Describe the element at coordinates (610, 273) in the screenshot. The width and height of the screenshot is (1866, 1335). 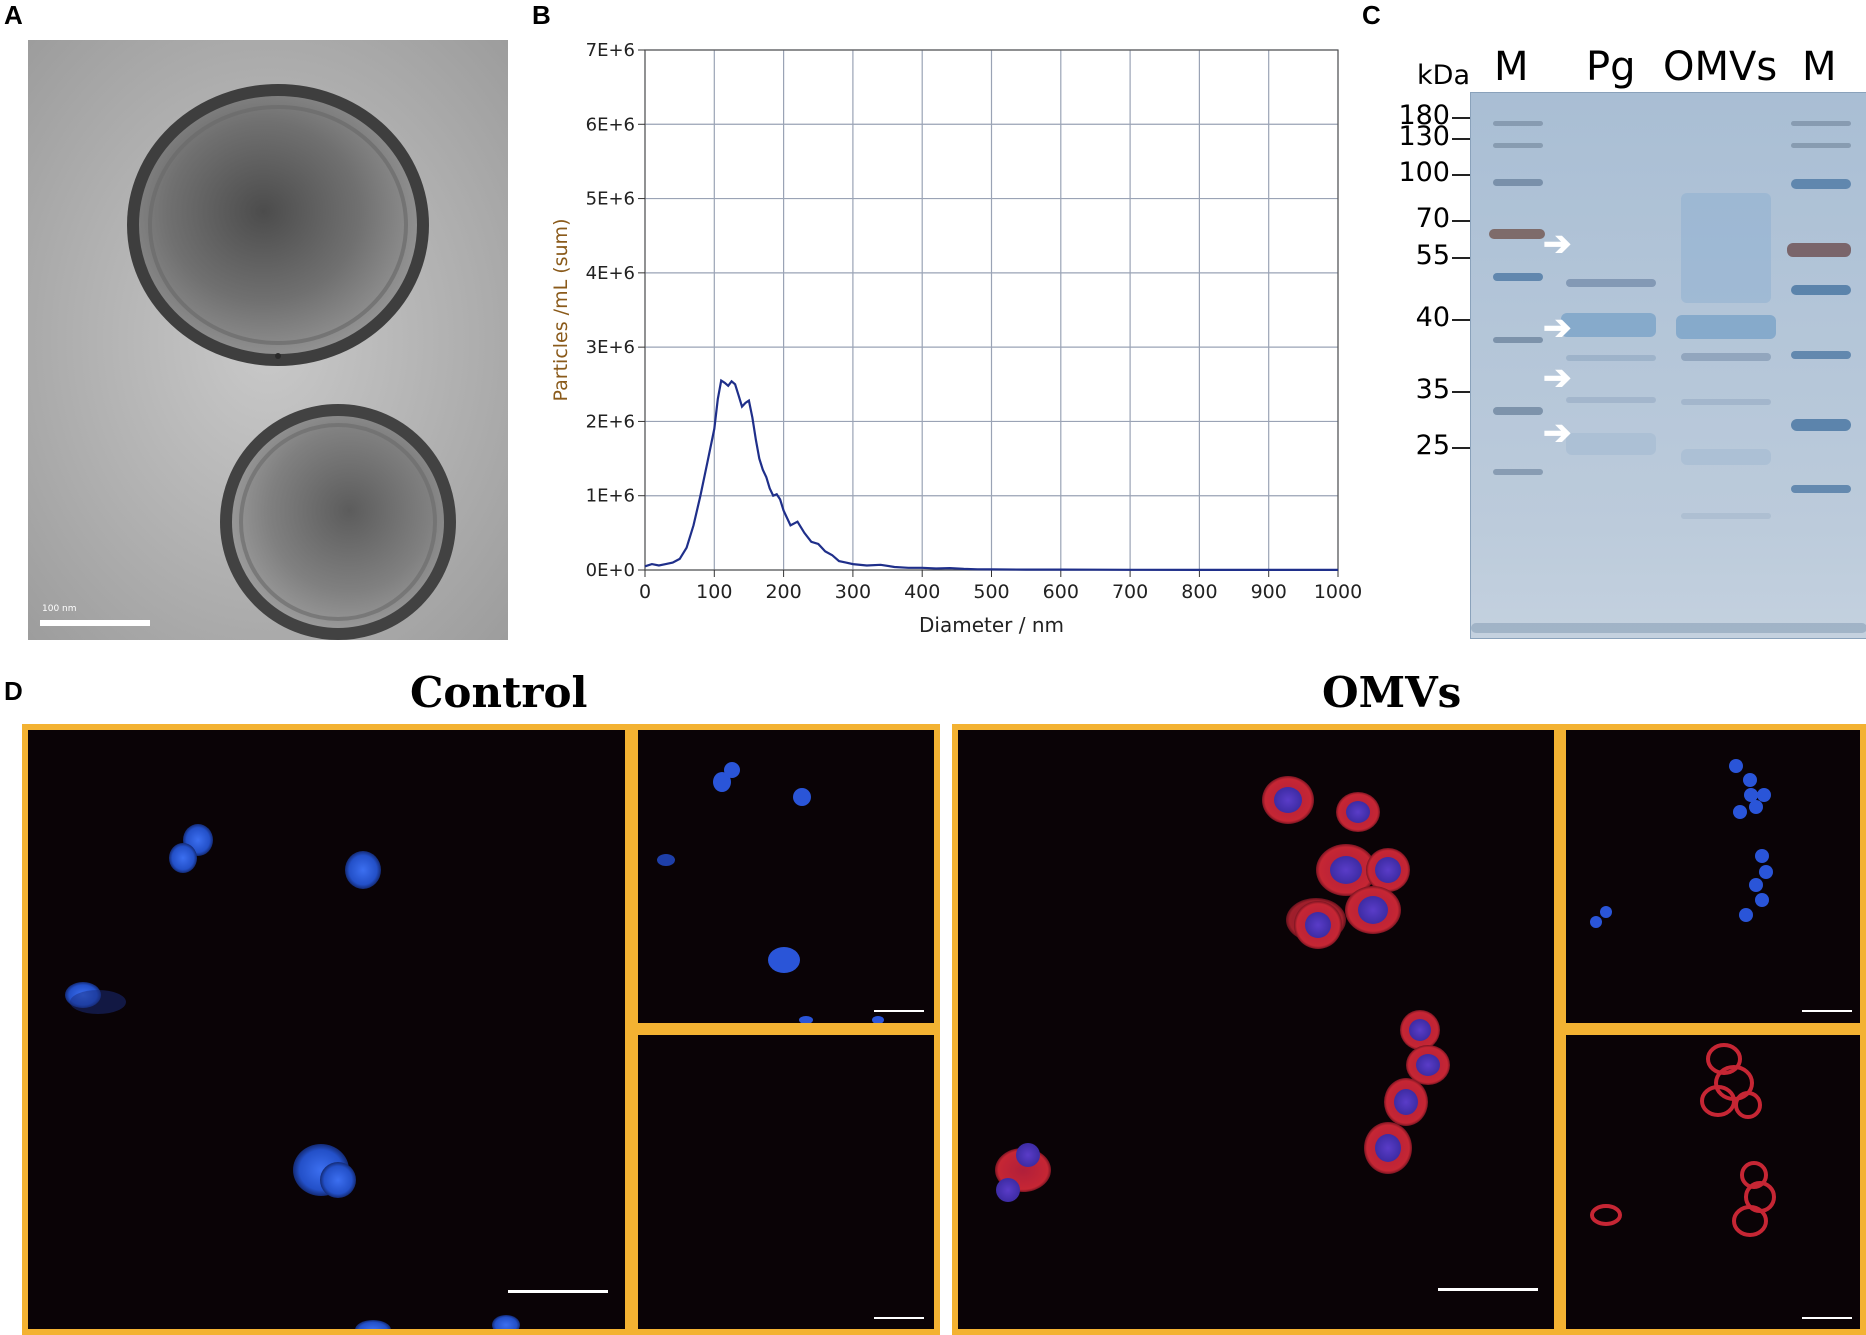
I see `y-tick-label: 4E+6` at that location.